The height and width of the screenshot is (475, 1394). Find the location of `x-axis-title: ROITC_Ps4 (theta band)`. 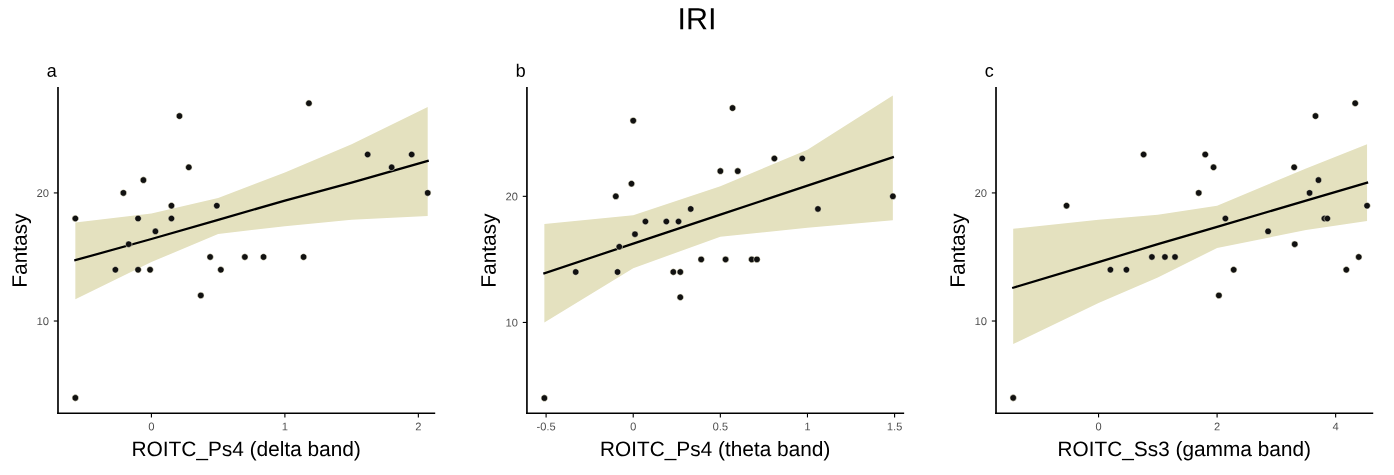

x-axis-title: ROITC_Ps4 (theta band) is located at coordinates (715, 450).